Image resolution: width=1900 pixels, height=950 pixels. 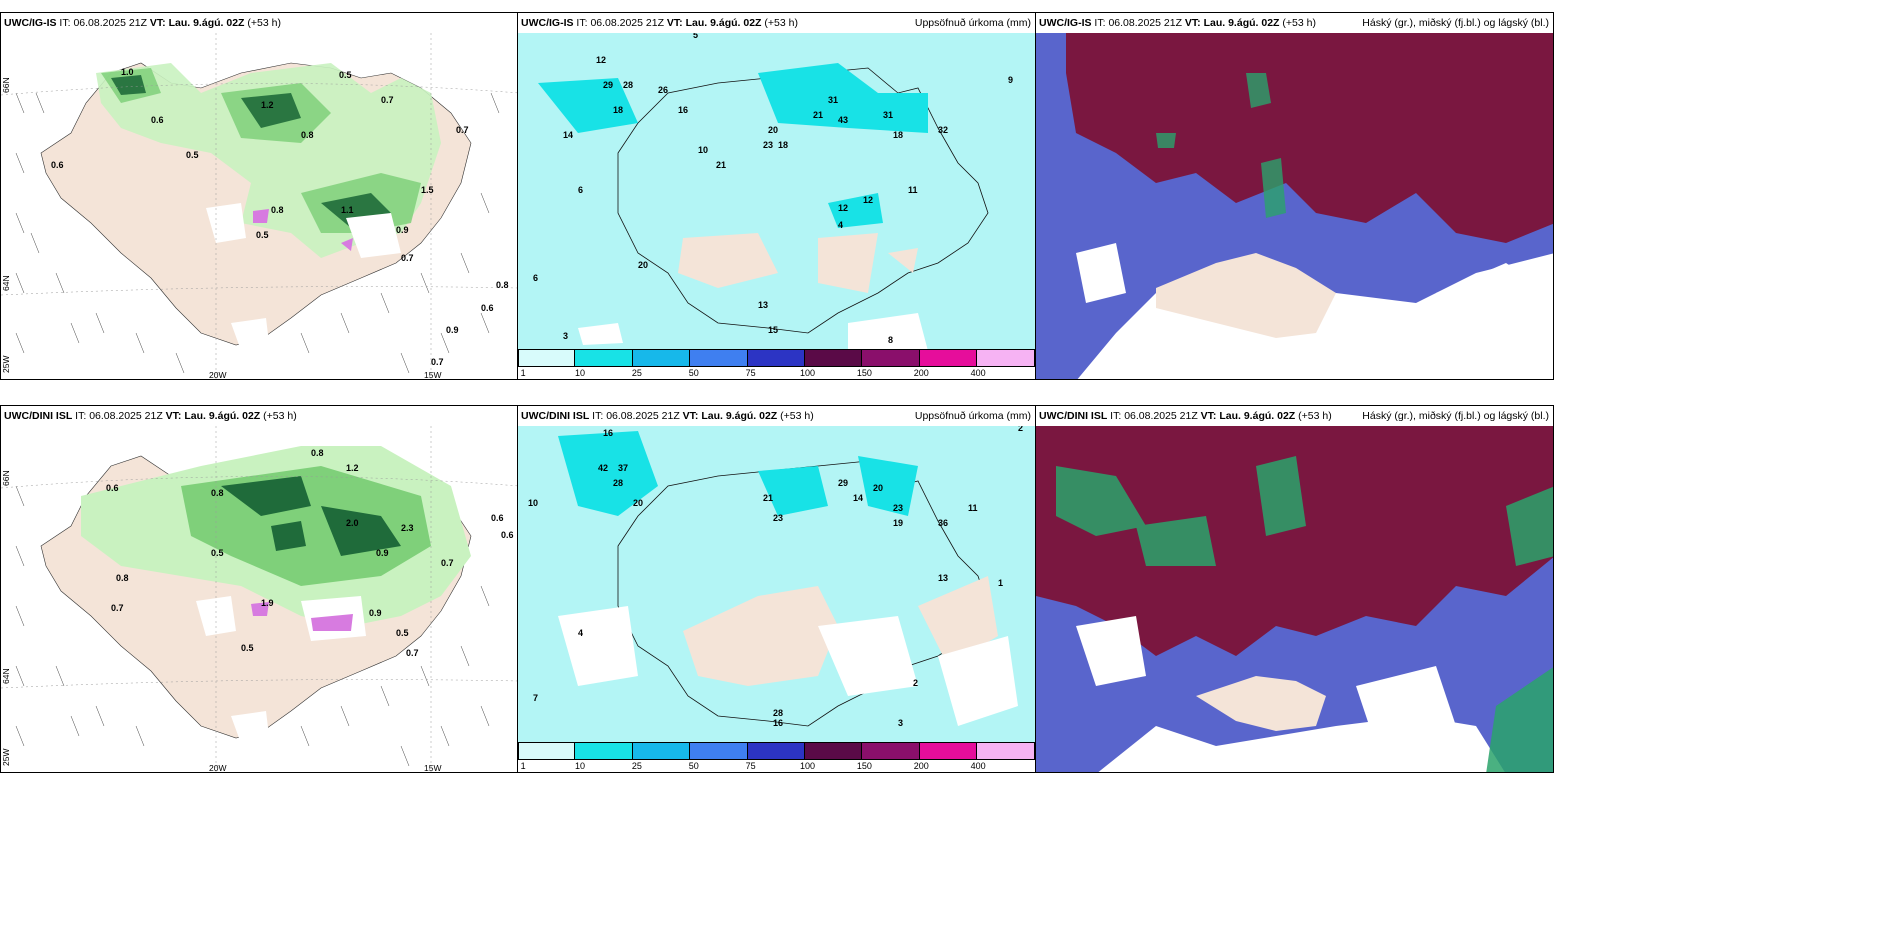 I want to click on green-precip-dark, so click(x=251, y=151).